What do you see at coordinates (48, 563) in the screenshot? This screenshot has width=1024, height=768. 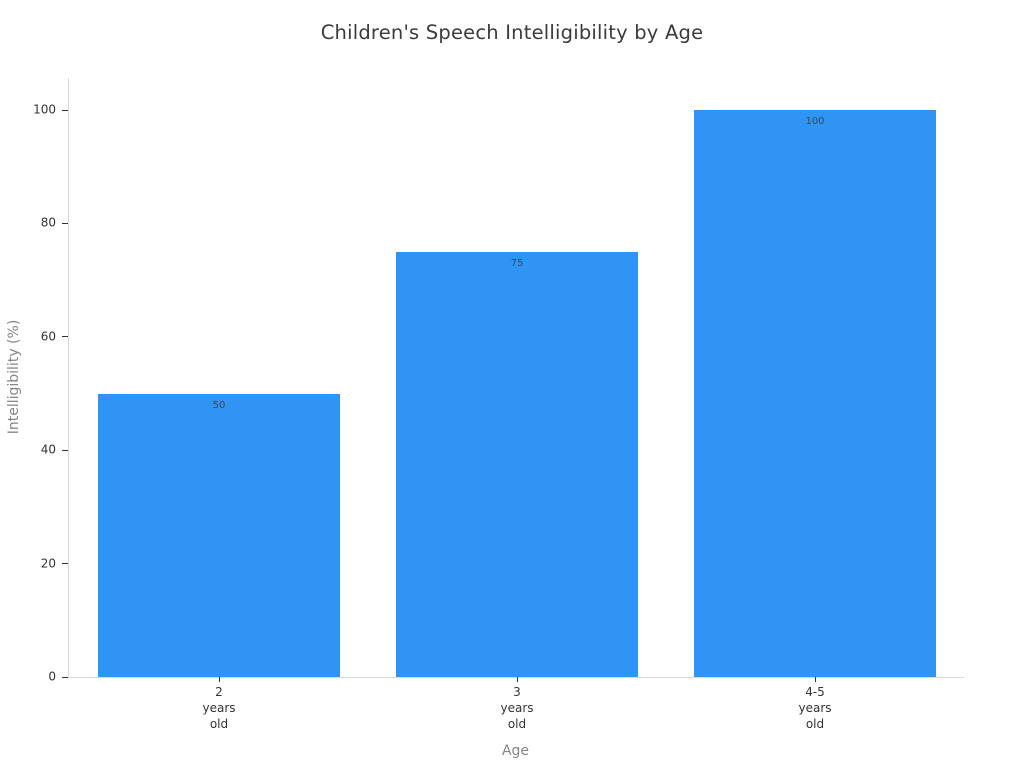 I see `y-tick-label: 20` at bounding box center [48, 563].